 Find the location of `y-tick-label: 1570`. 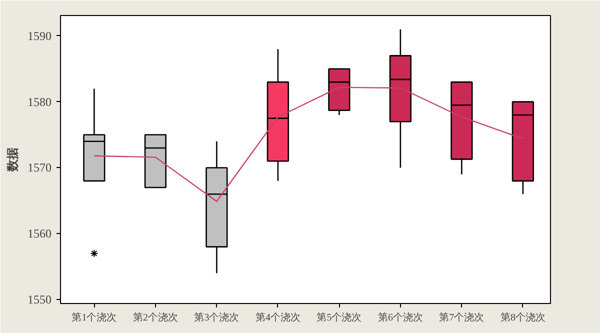

y-tick-label: 1570 is located at coordinates (40, 167).